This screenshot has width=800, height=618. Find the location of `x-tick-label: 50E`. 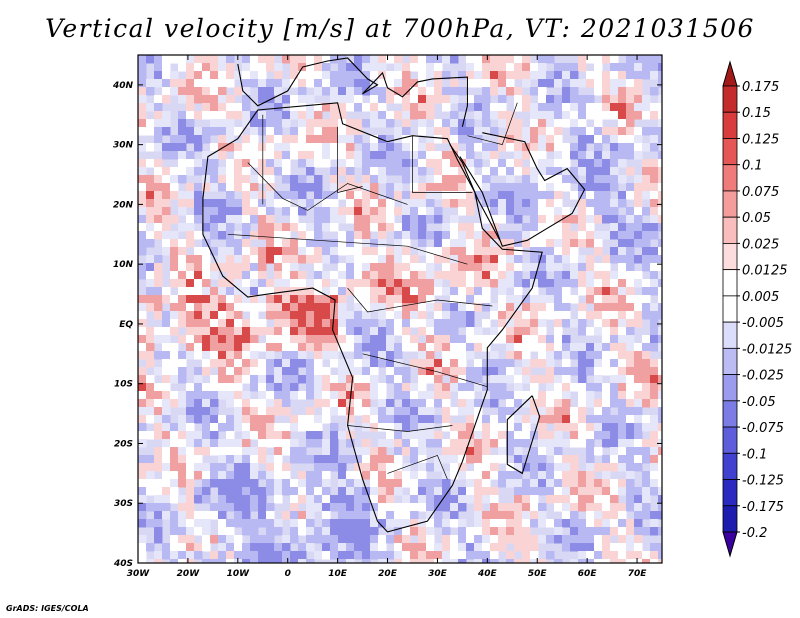

x-tick-label: 50E is located at coordinates (538, 574).